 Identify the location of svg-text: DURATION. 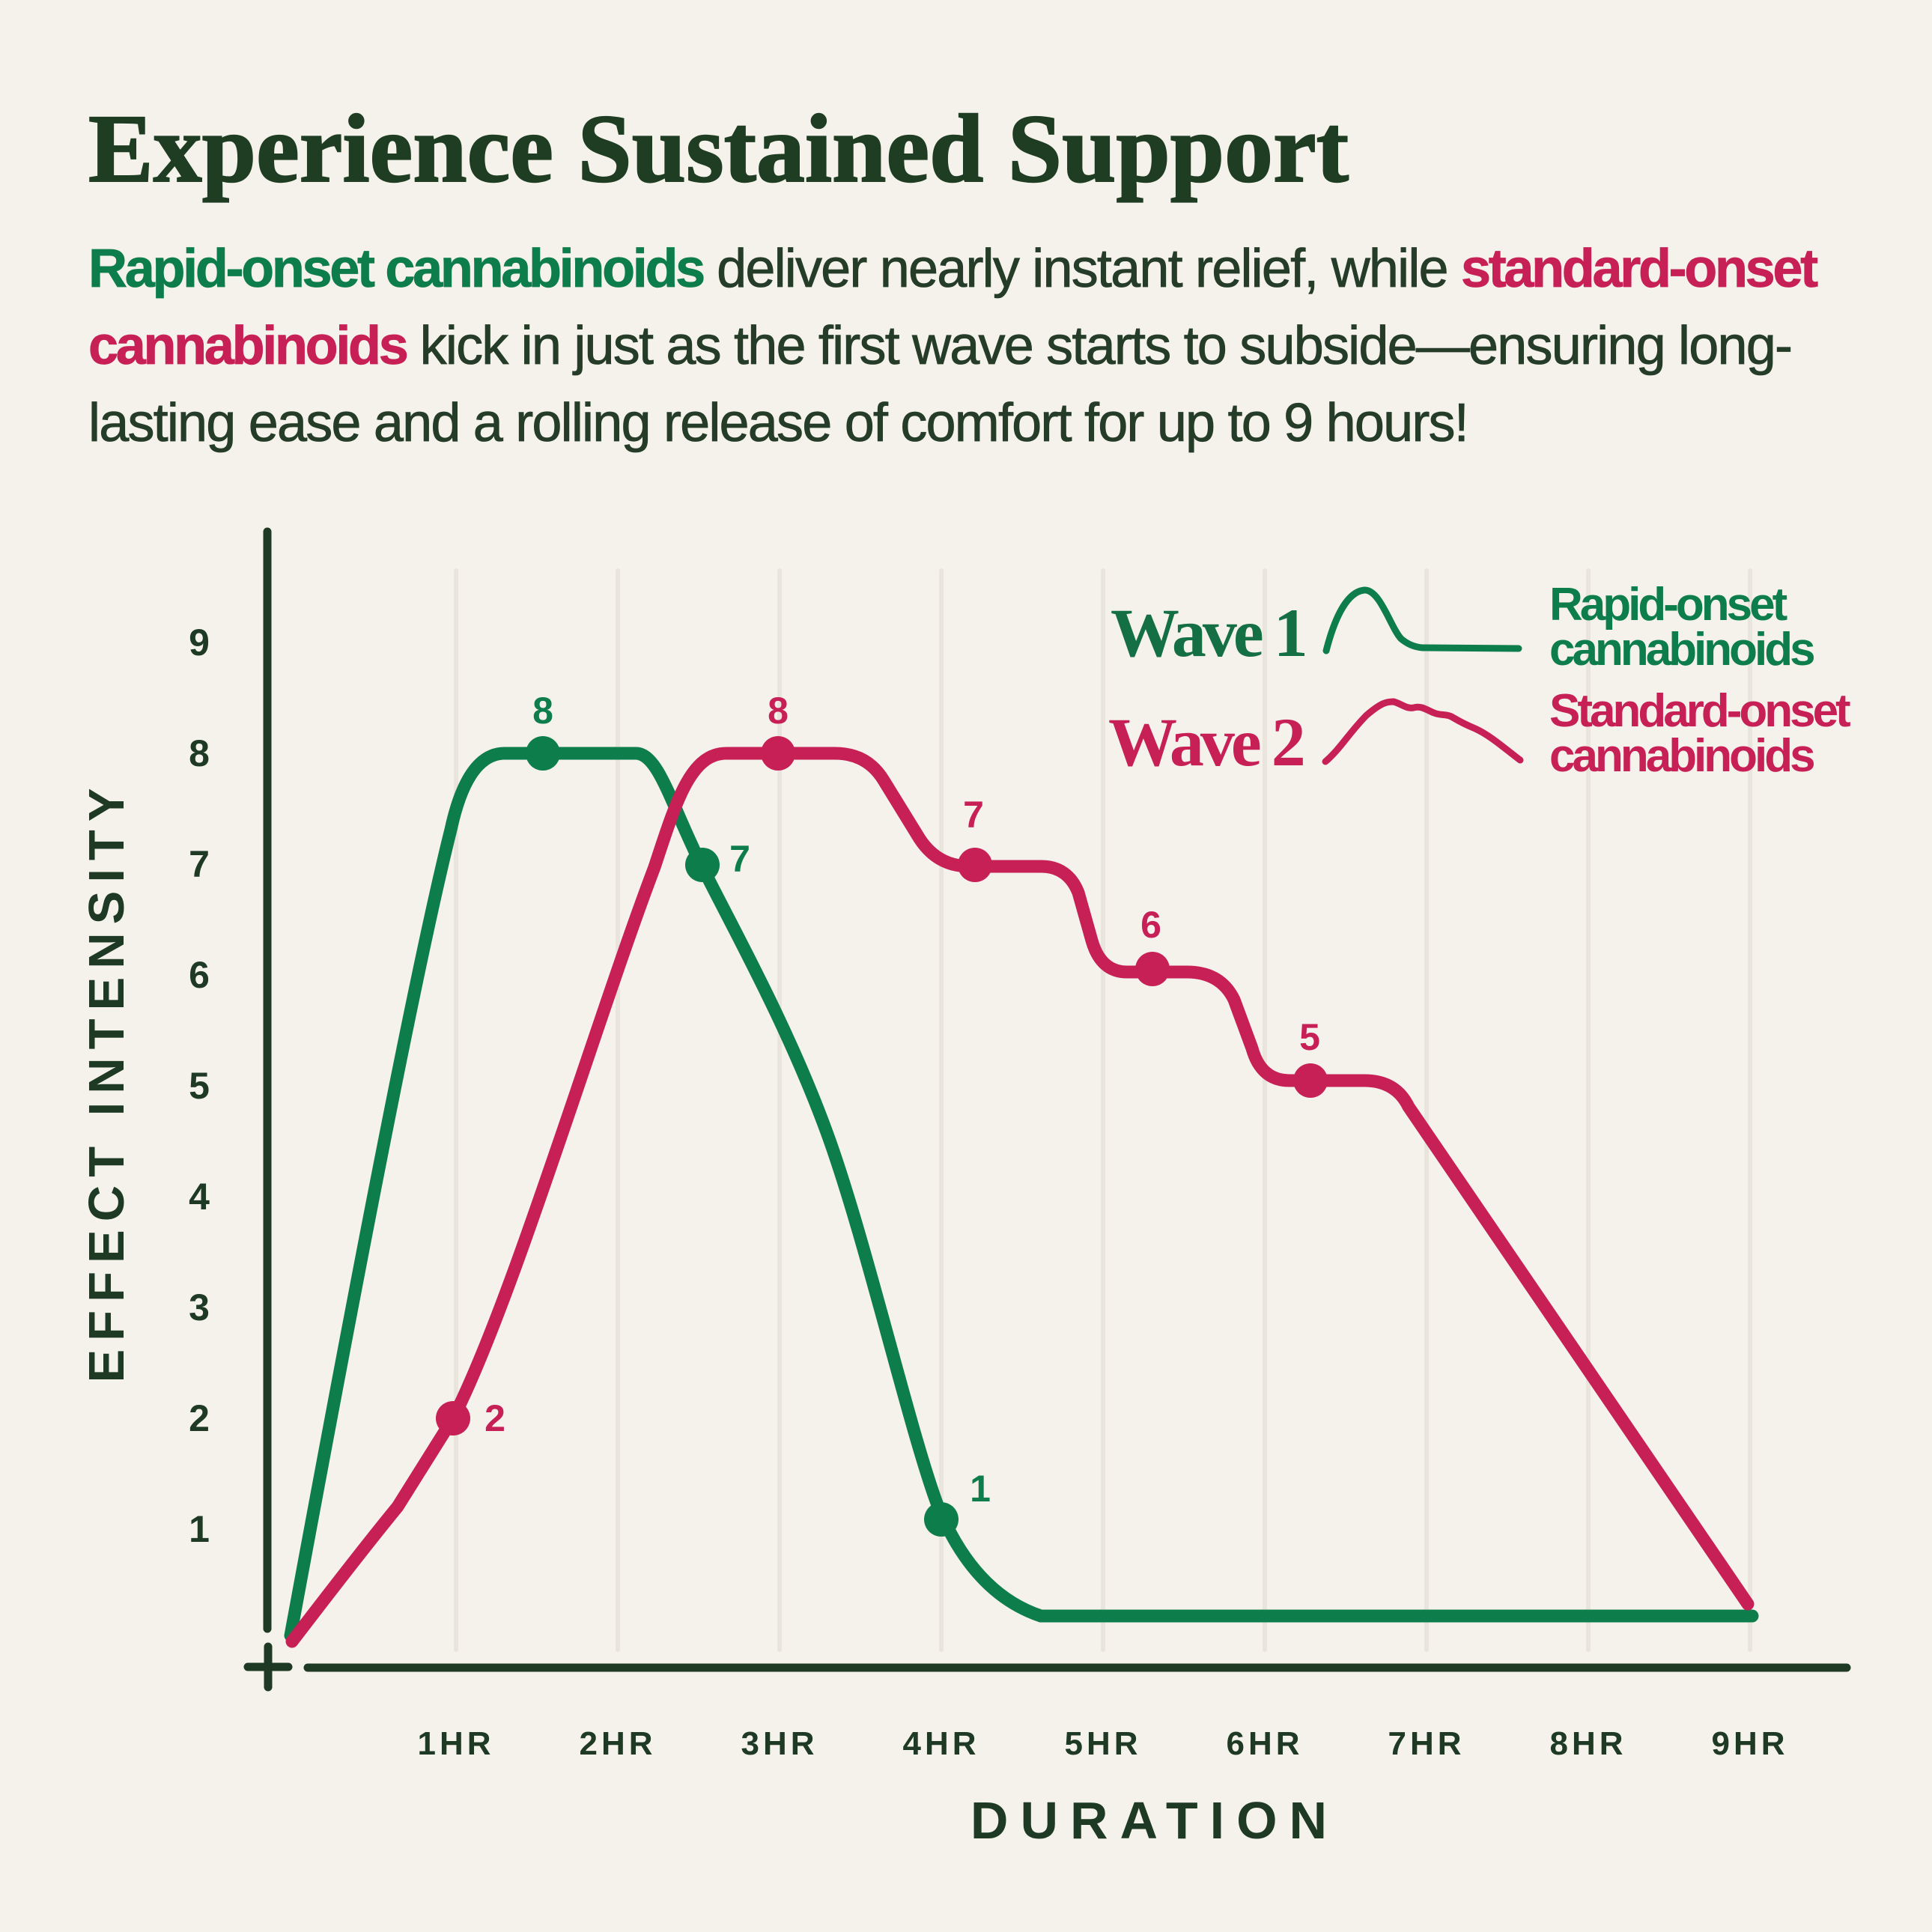
(1154, 1820).